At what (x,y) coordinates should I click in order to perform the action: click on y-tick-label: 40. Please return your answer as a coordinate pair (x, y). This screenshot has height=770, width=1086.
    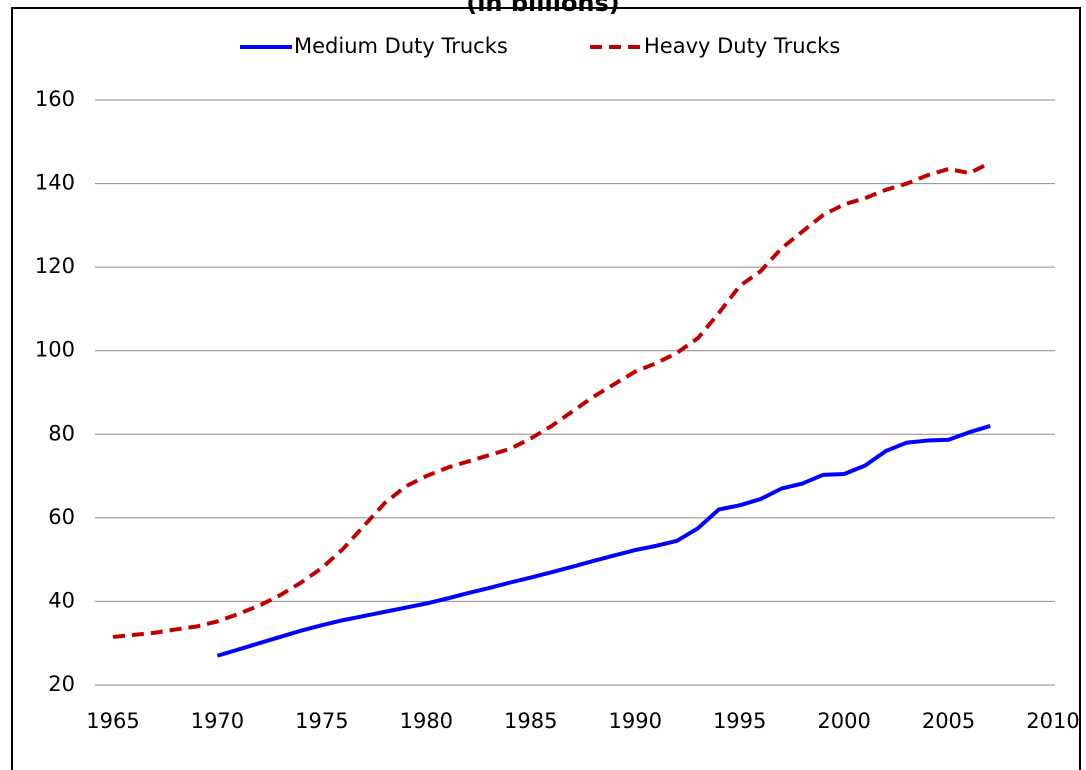
    Looking at the image, I should click on (61, 600).